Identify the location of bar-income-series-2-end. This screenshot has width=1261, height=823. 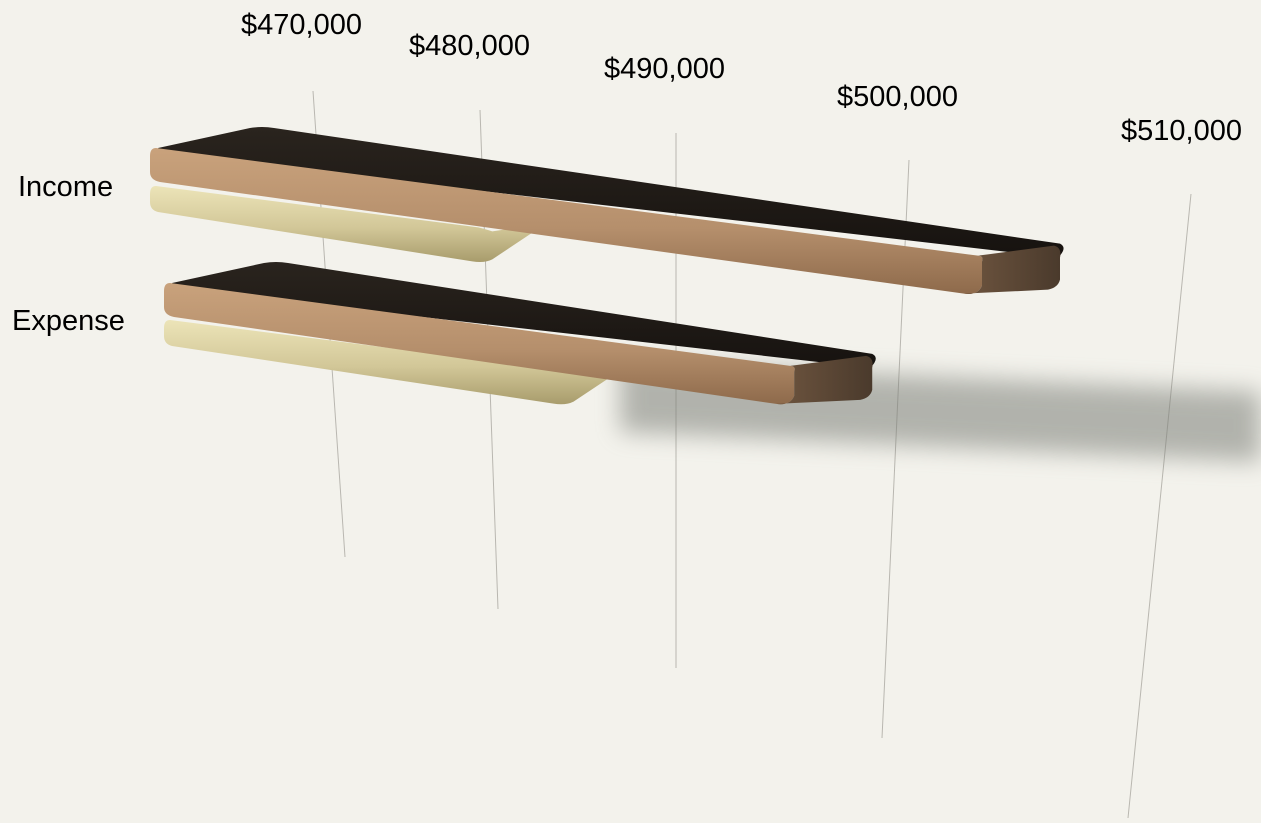
(1012, 270).